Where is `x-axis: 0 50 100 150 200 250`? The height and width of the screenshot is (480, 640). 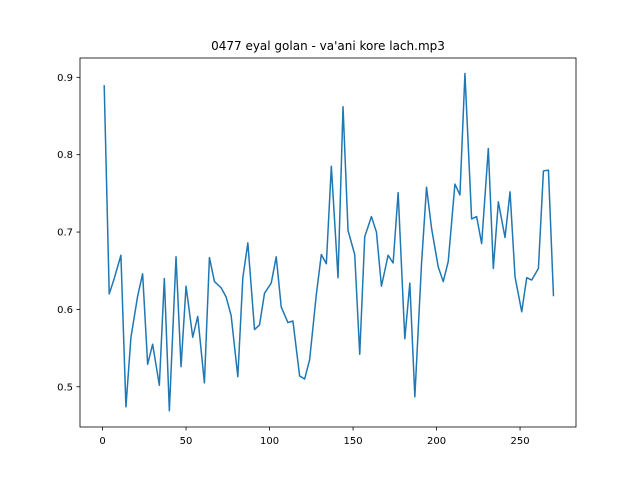 x-axis: 0 50 100 150 200 250 is located at coordinates (314, 437).